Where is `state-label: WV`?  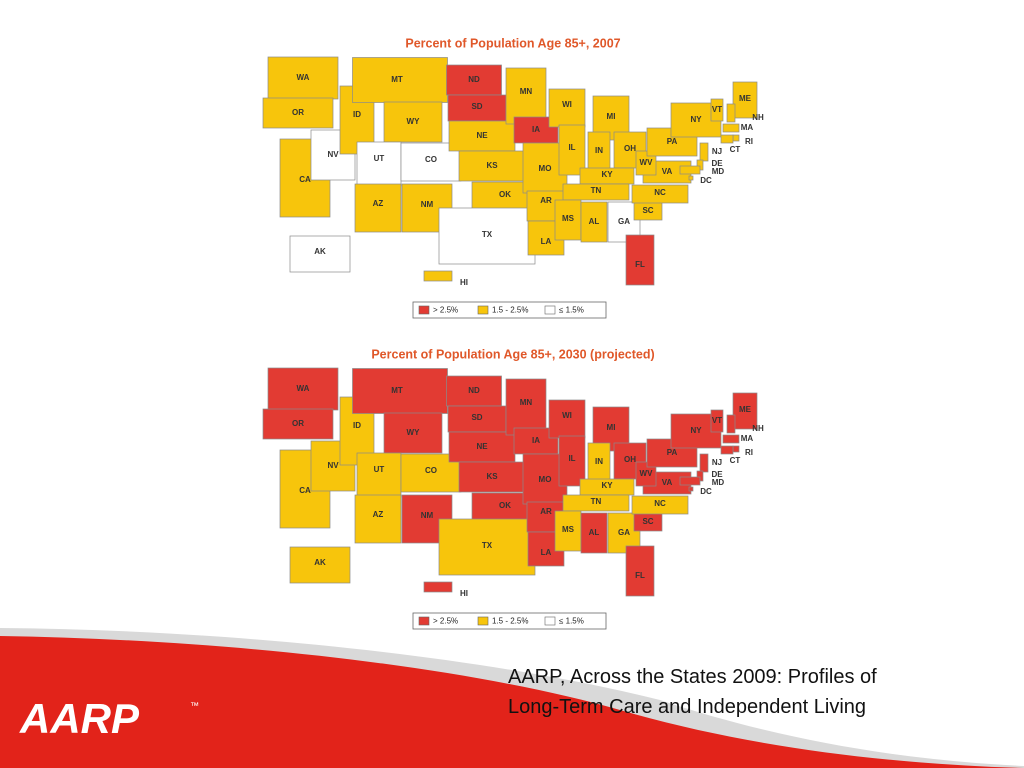 state-label: WV is located at coordinates (647, 473).